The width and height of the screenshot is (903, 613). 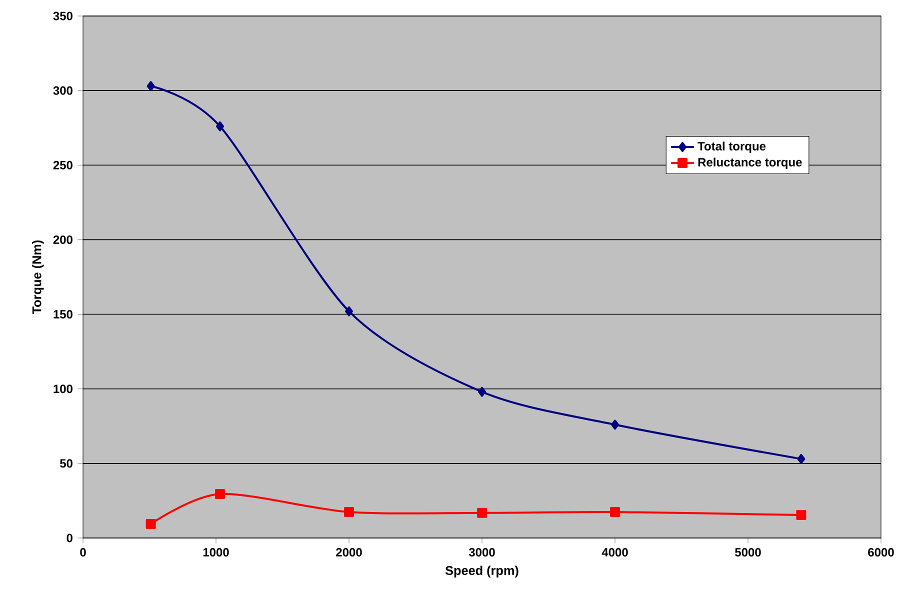 I want to click on x-tick-label: 5000, so click(x=748, y=552).